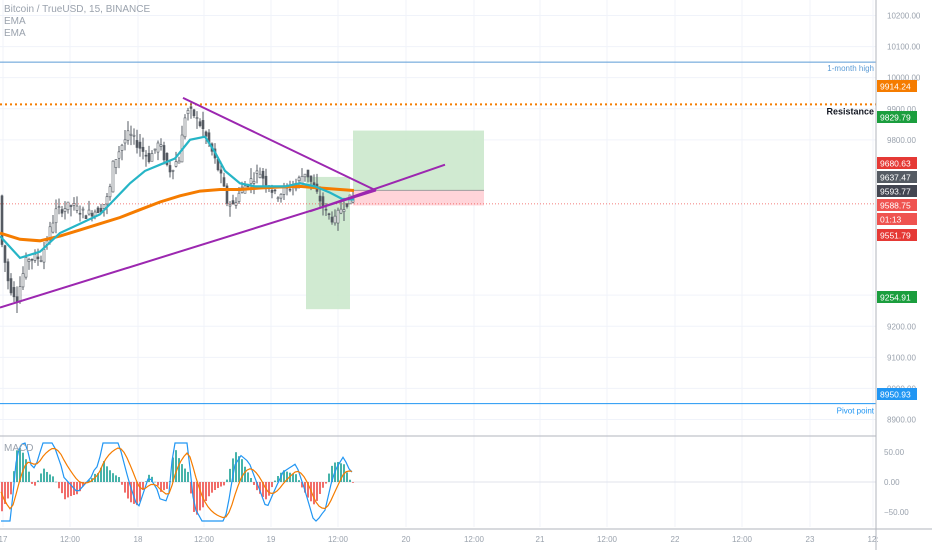  What do you see at coordinates (850, 111) in the screenshot?
I see `resistance-label: Resistance` at bounding box center [850, 111].